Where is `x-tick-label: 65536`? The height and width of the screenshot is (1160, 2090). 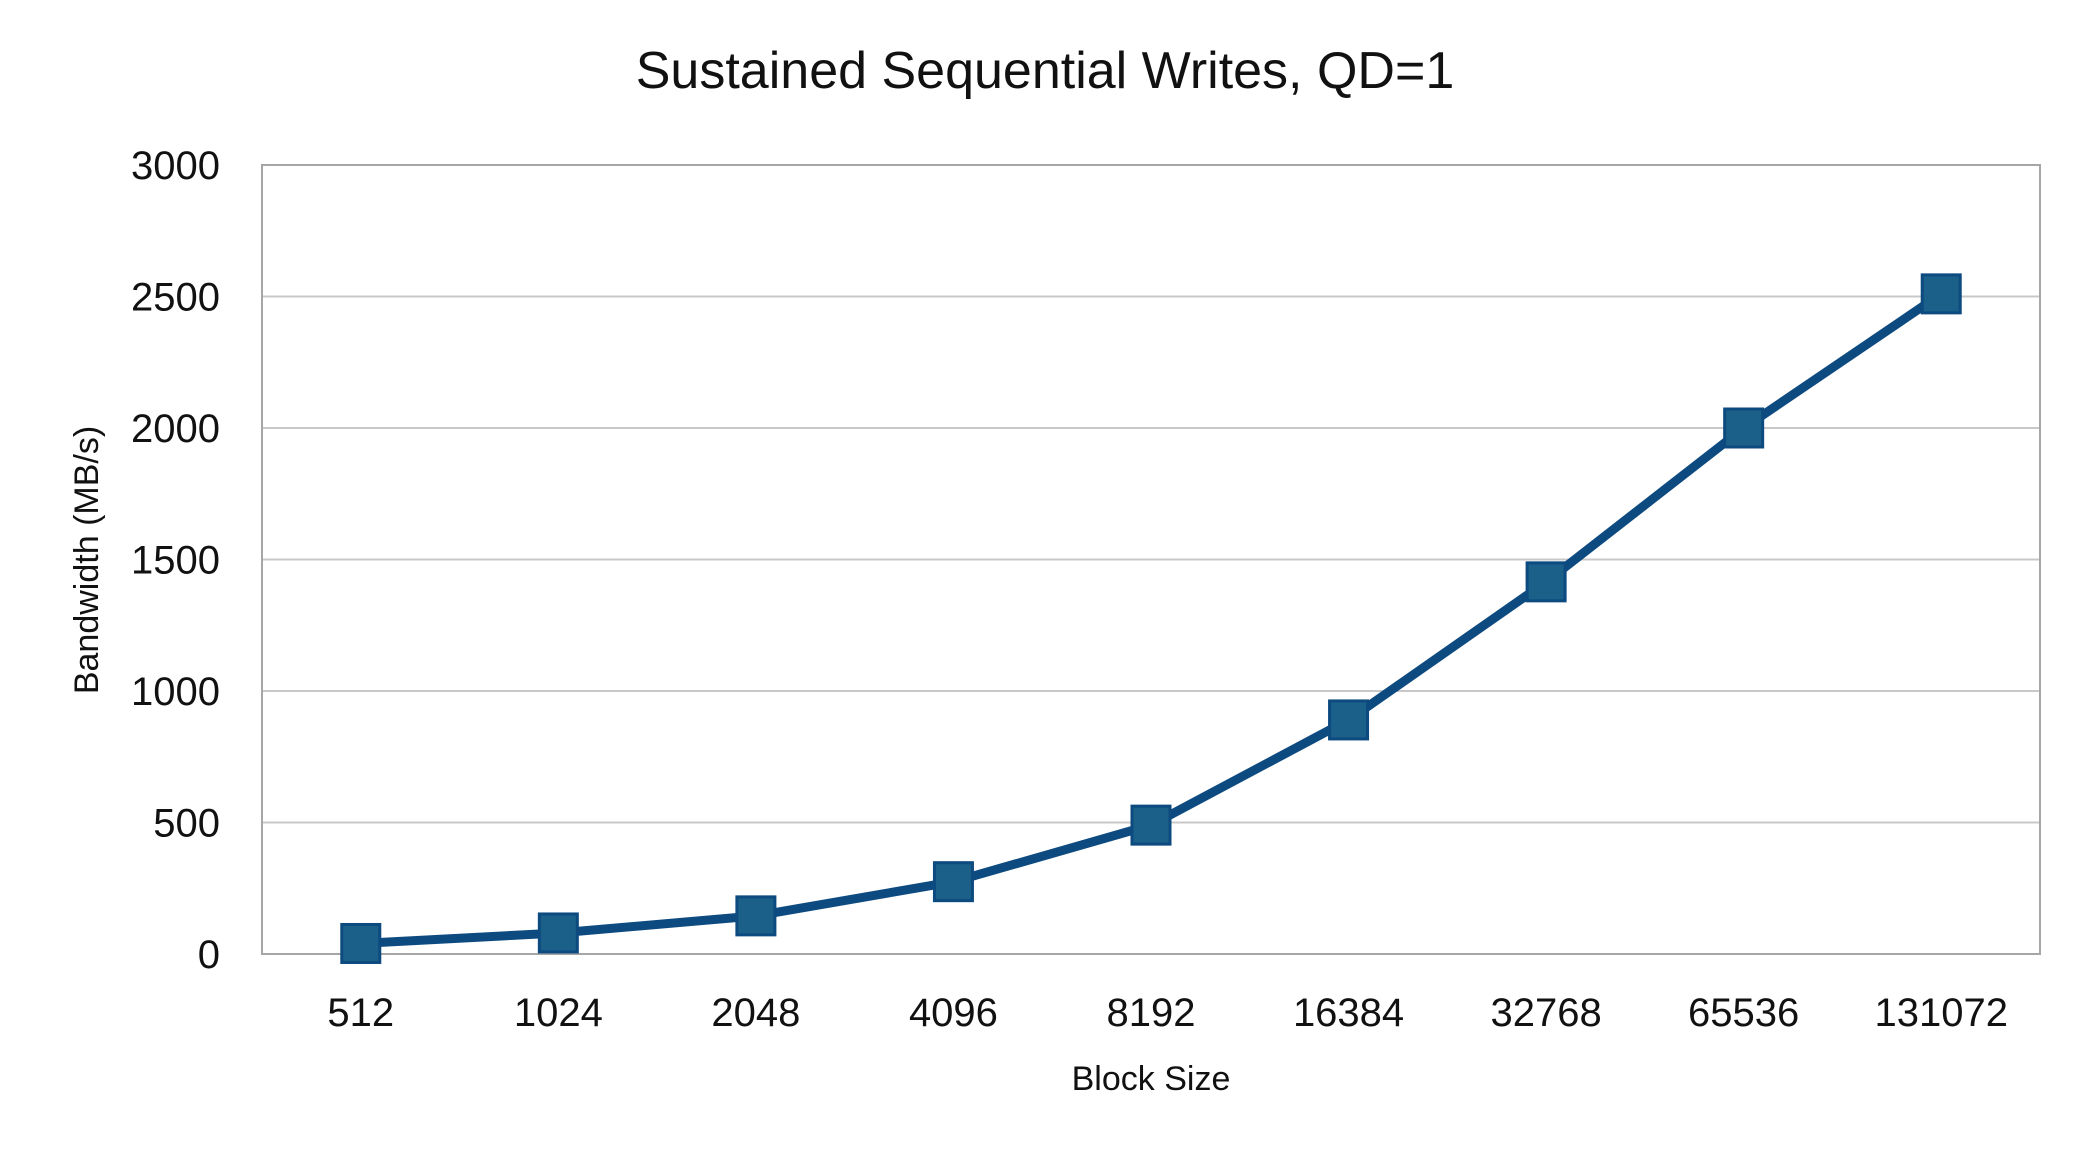
x-tick-label: 65536 is located at coordinates (1743, 1013).